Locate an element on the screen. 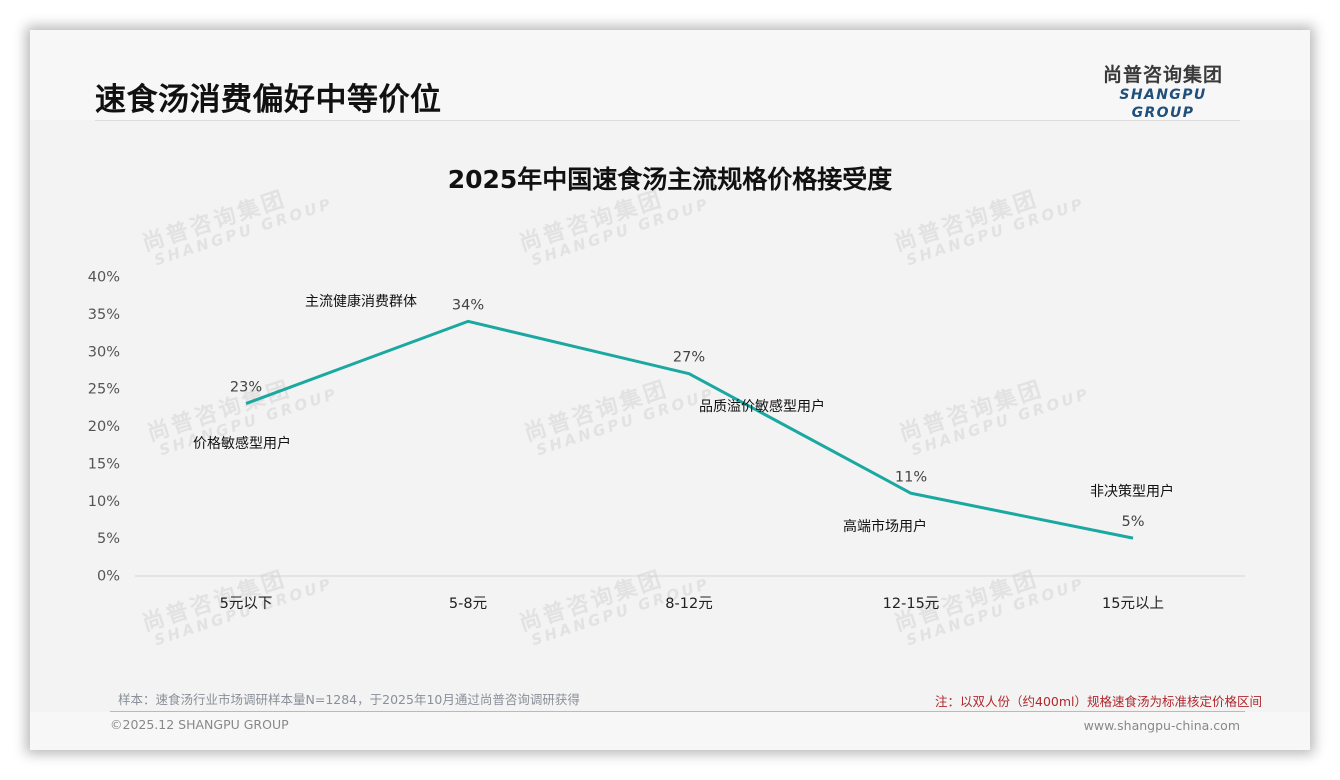  data-label: 34% is located at coordinates (468, 305).